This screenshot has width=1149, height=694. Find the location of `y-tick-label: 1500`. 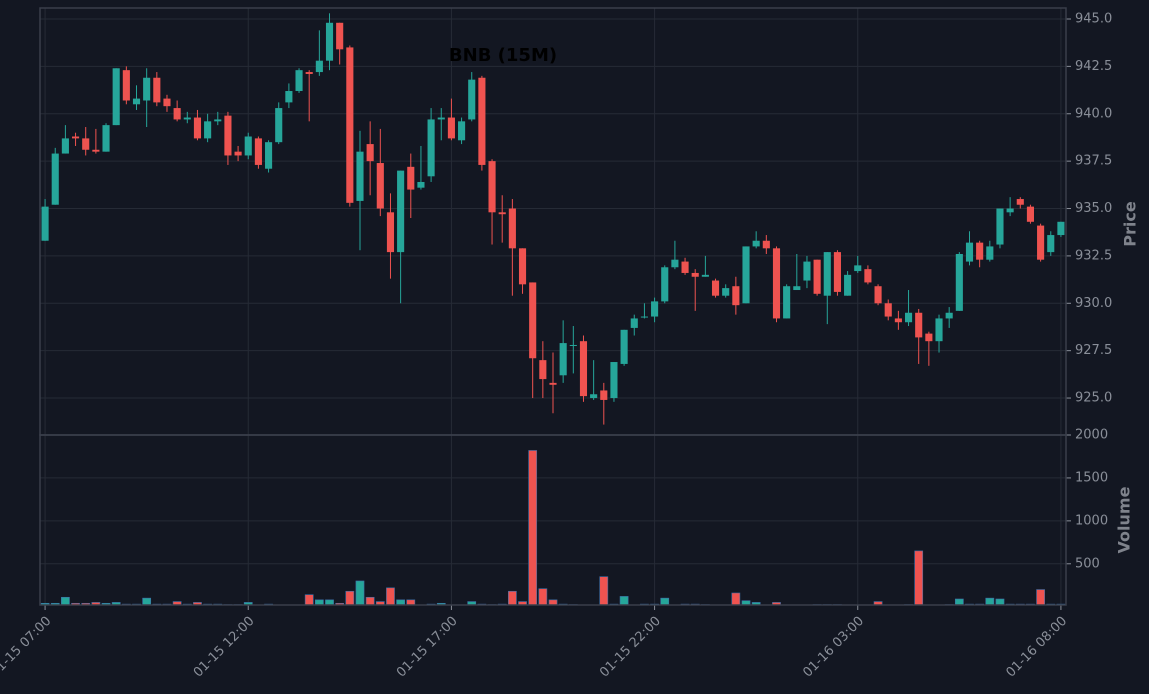

y-tick-label: 1500 is located at coordinates (1091, 477).